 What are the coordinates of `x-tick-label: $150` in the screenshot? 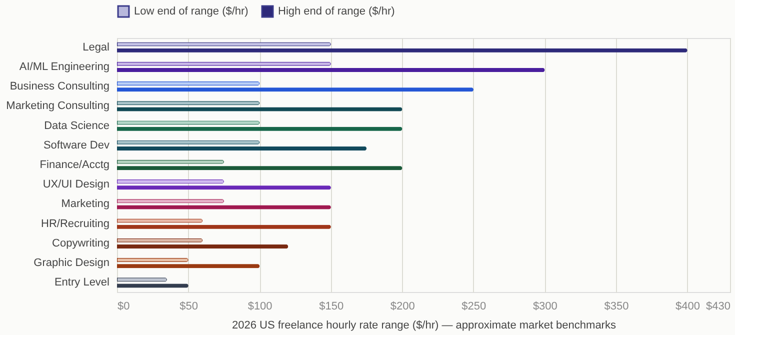 It's located at (331, 306).